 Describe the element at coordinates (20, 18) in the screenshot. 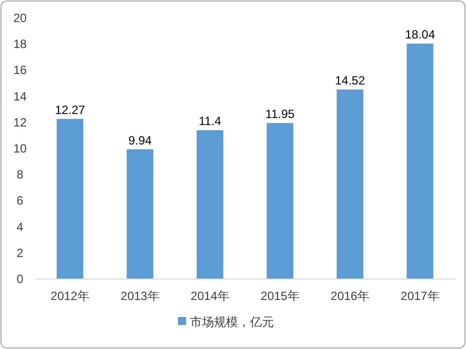

I see `y-tick-label: 20` at that location.